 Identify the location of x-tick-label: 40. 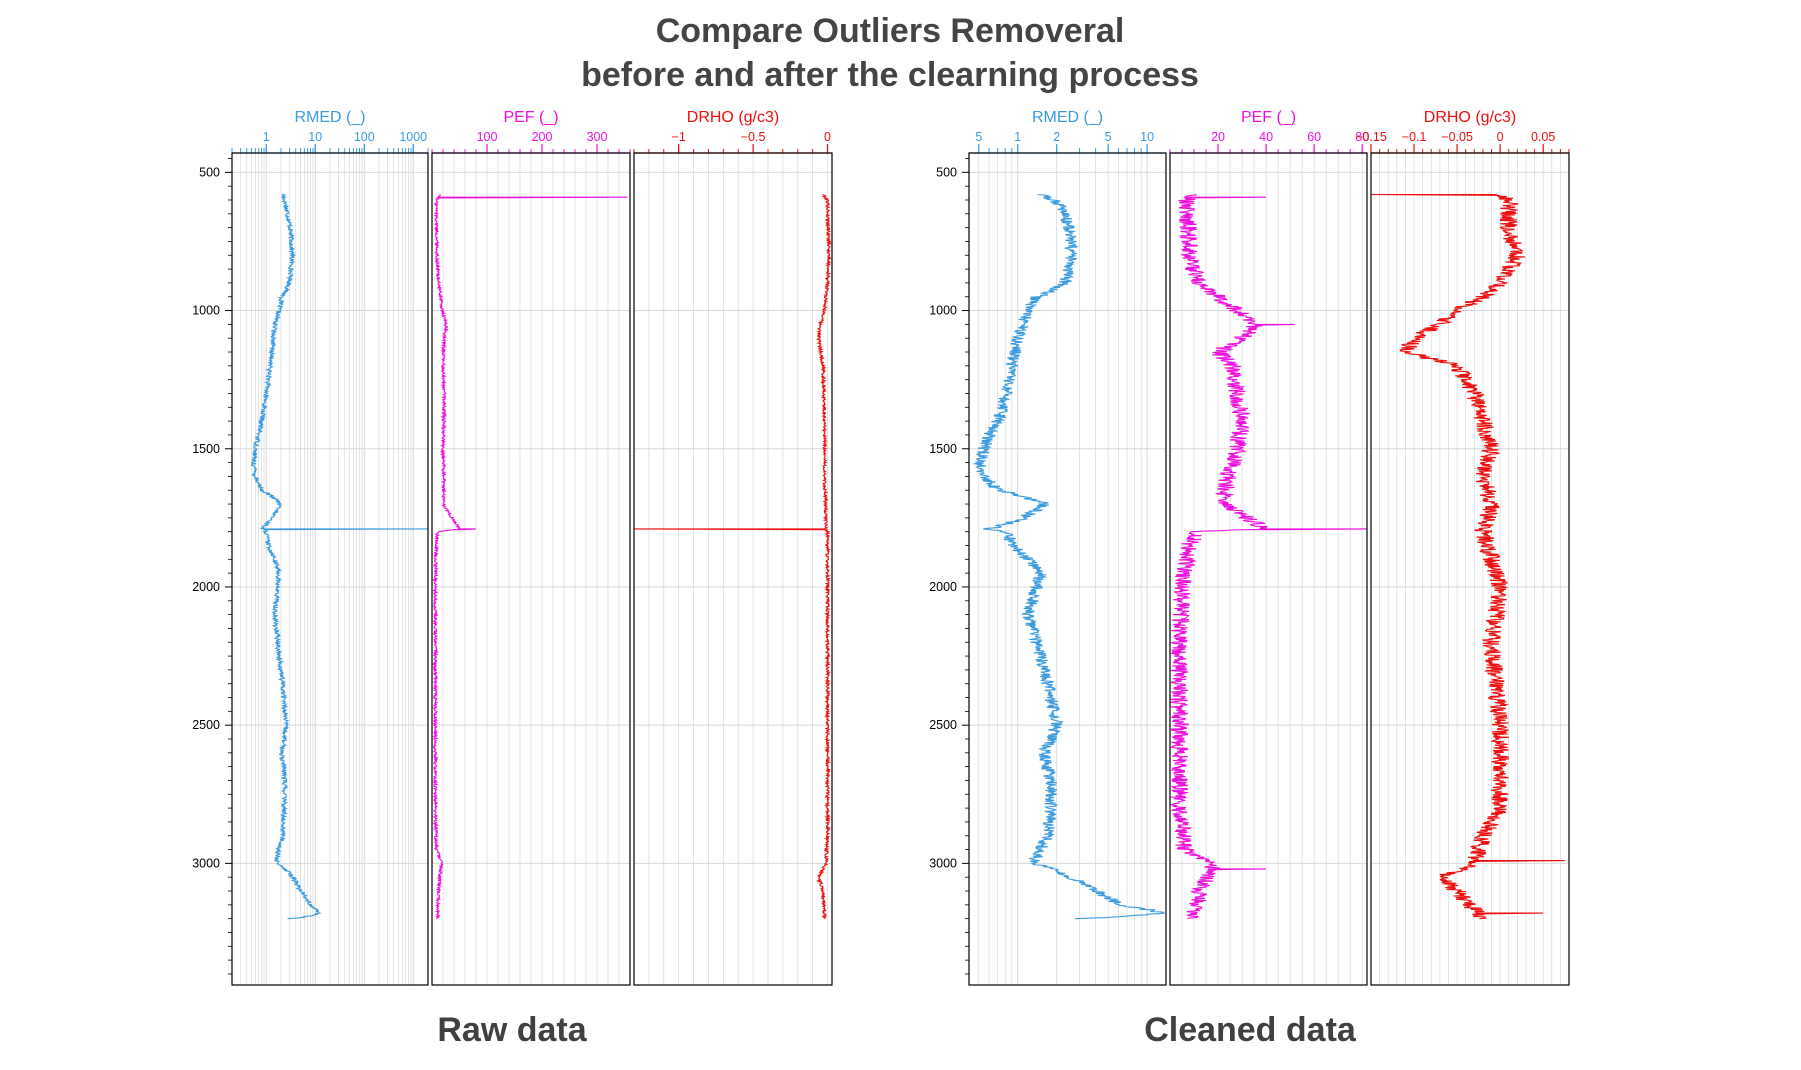
(1266, 137).